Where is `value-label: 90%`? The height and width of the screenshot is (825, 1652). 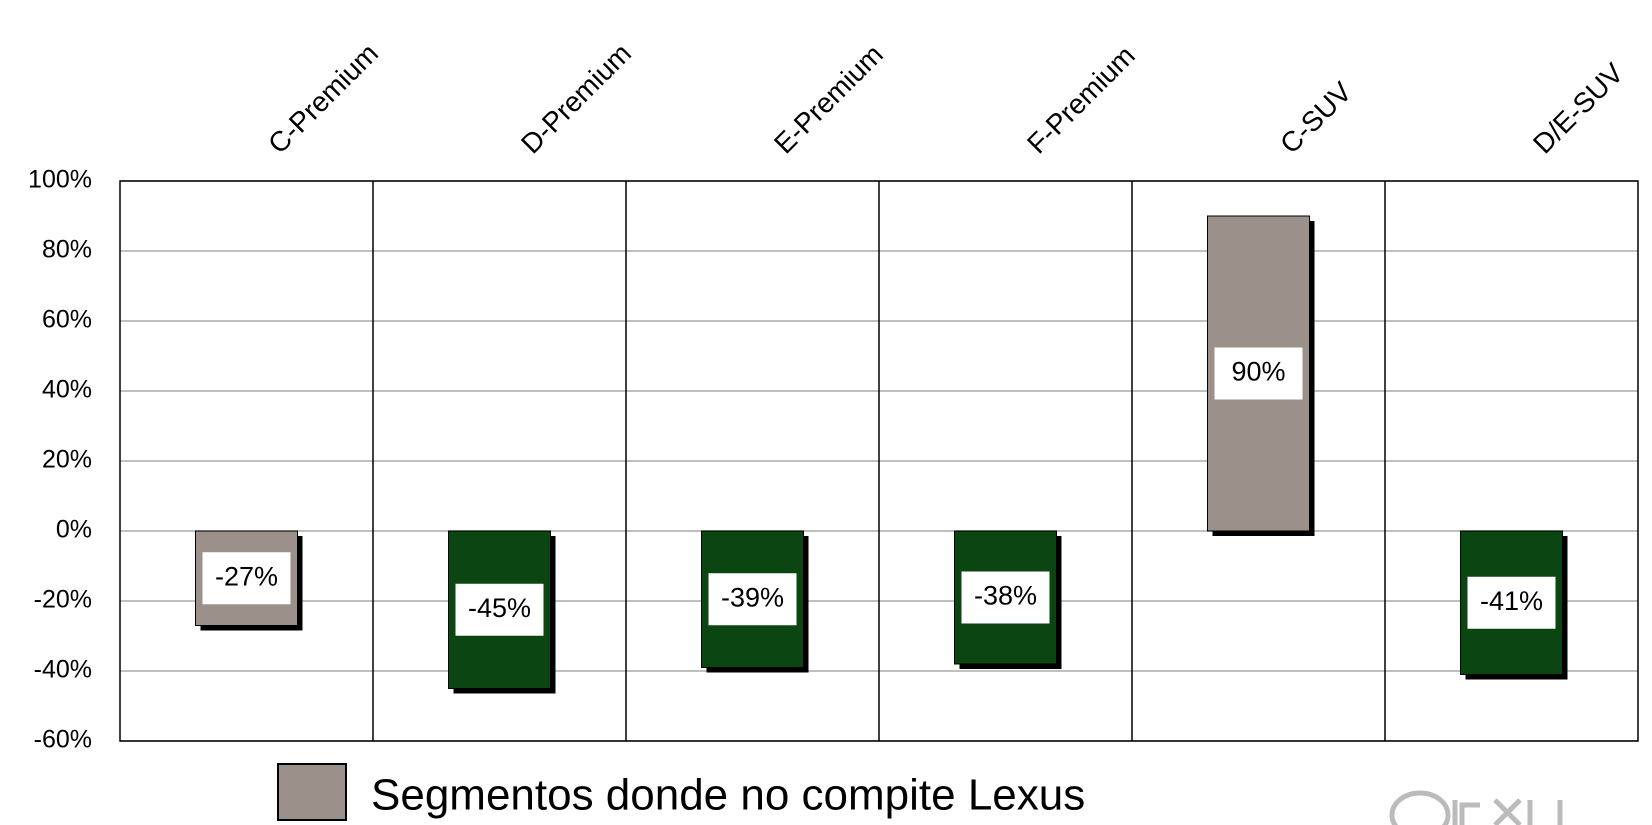
value-label: 90% is located at coordinates (1258, 372).